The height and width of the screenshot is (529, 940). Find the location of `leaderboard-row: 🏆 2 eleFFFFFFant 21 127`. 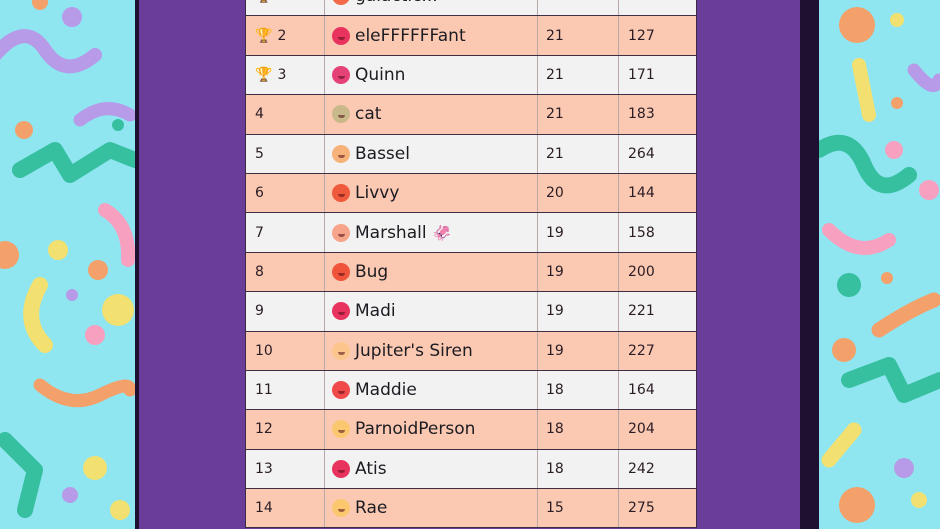

leaderboard-row: 🏆 2 eleFFFFFFant 21 127 is located at coordinates (471, 36).